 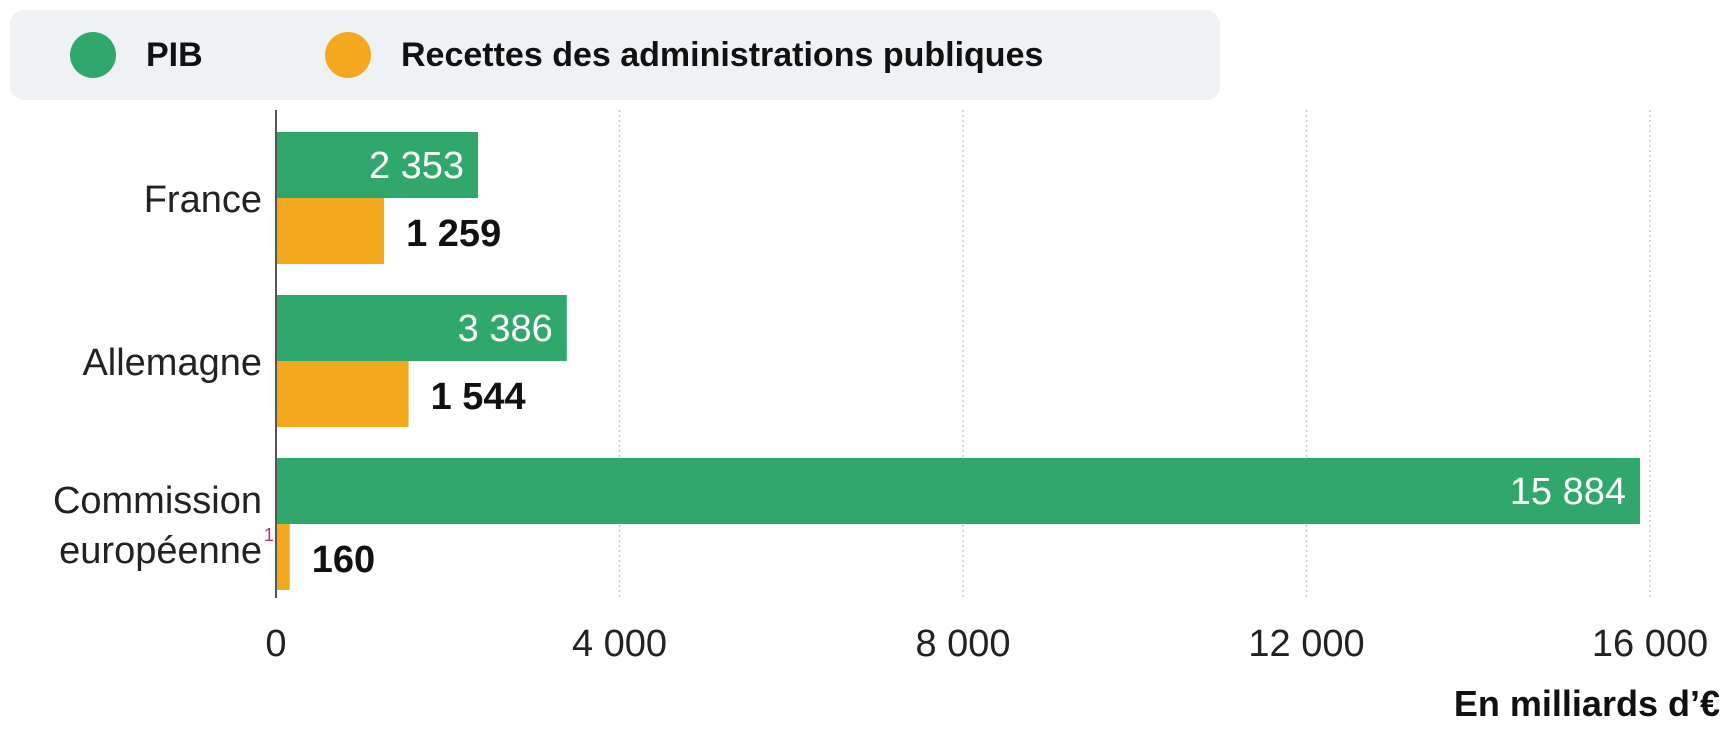 I want to click on x-tick-label: 8 000, so click(x=962, y=644).